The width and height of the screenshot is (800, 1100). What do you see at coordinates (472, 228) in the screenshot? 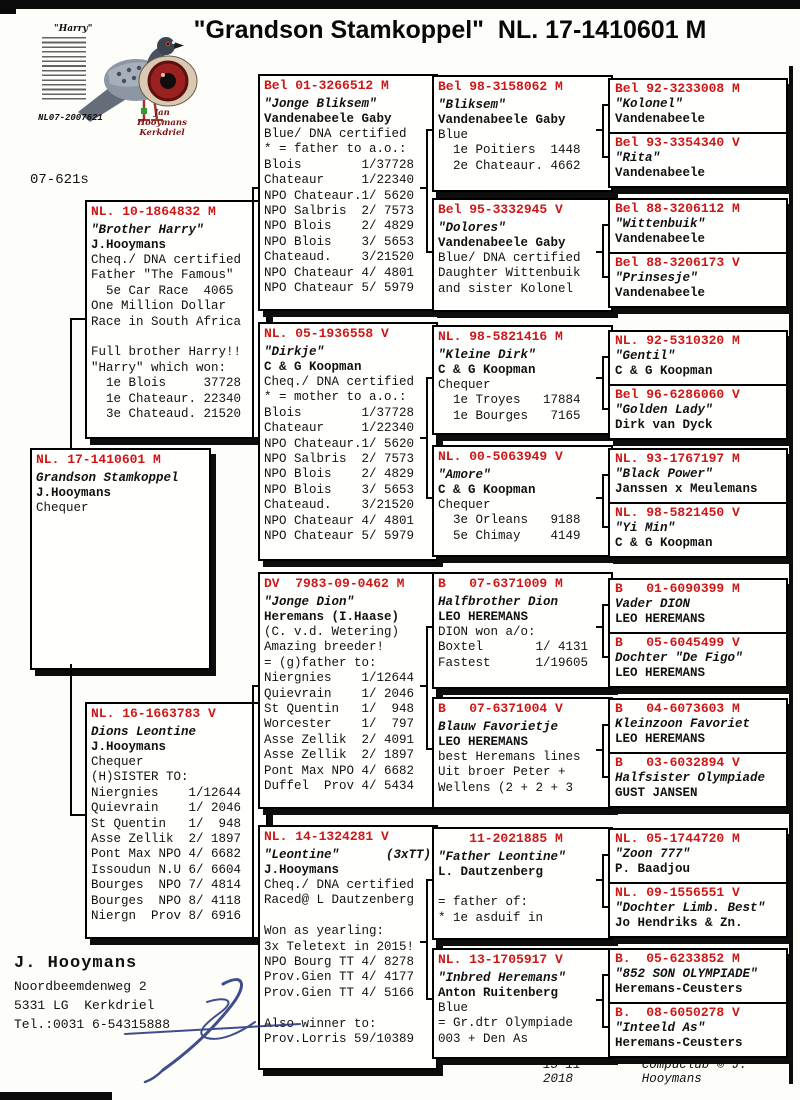
I see `bird-name: "Dolores"` at bounding box center [472, 228].